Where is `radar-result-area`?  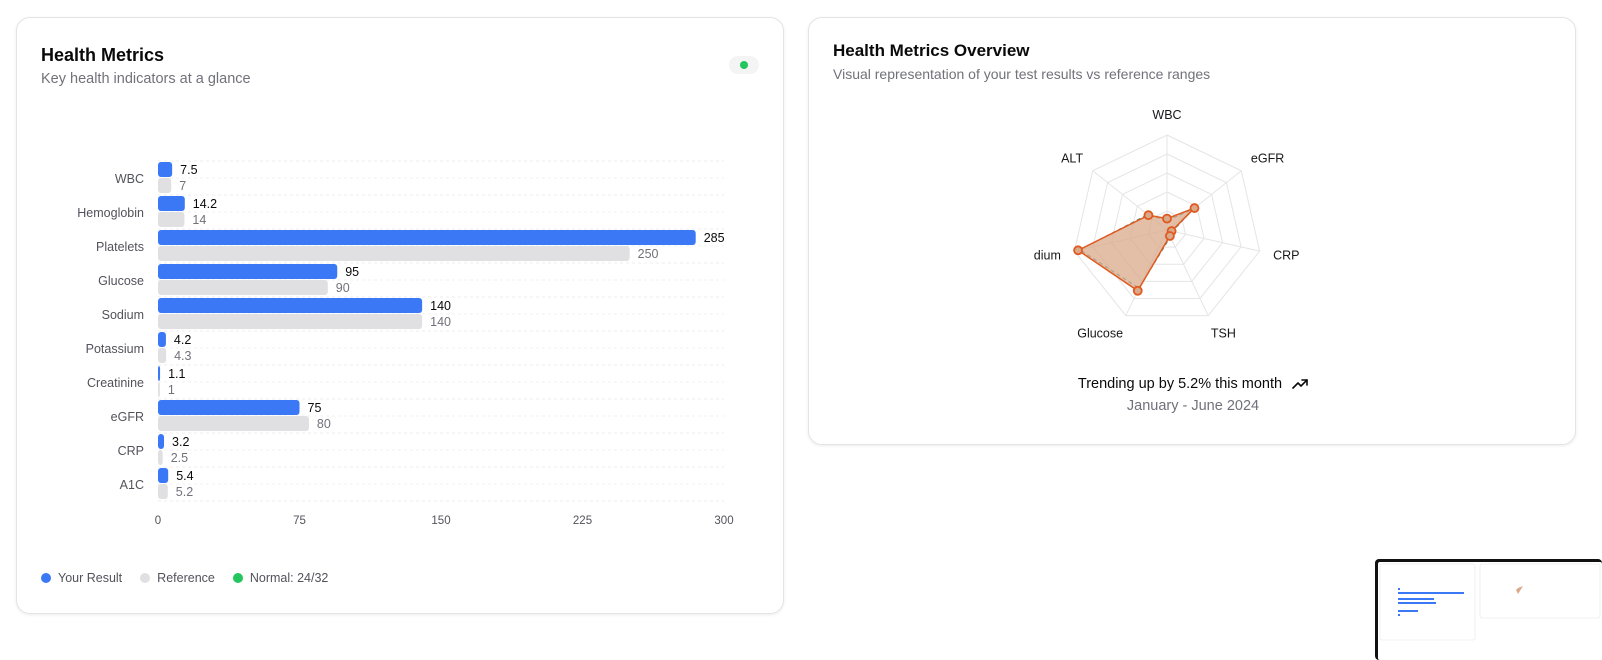 radar-result-area is located at coordinates (1136, 249).